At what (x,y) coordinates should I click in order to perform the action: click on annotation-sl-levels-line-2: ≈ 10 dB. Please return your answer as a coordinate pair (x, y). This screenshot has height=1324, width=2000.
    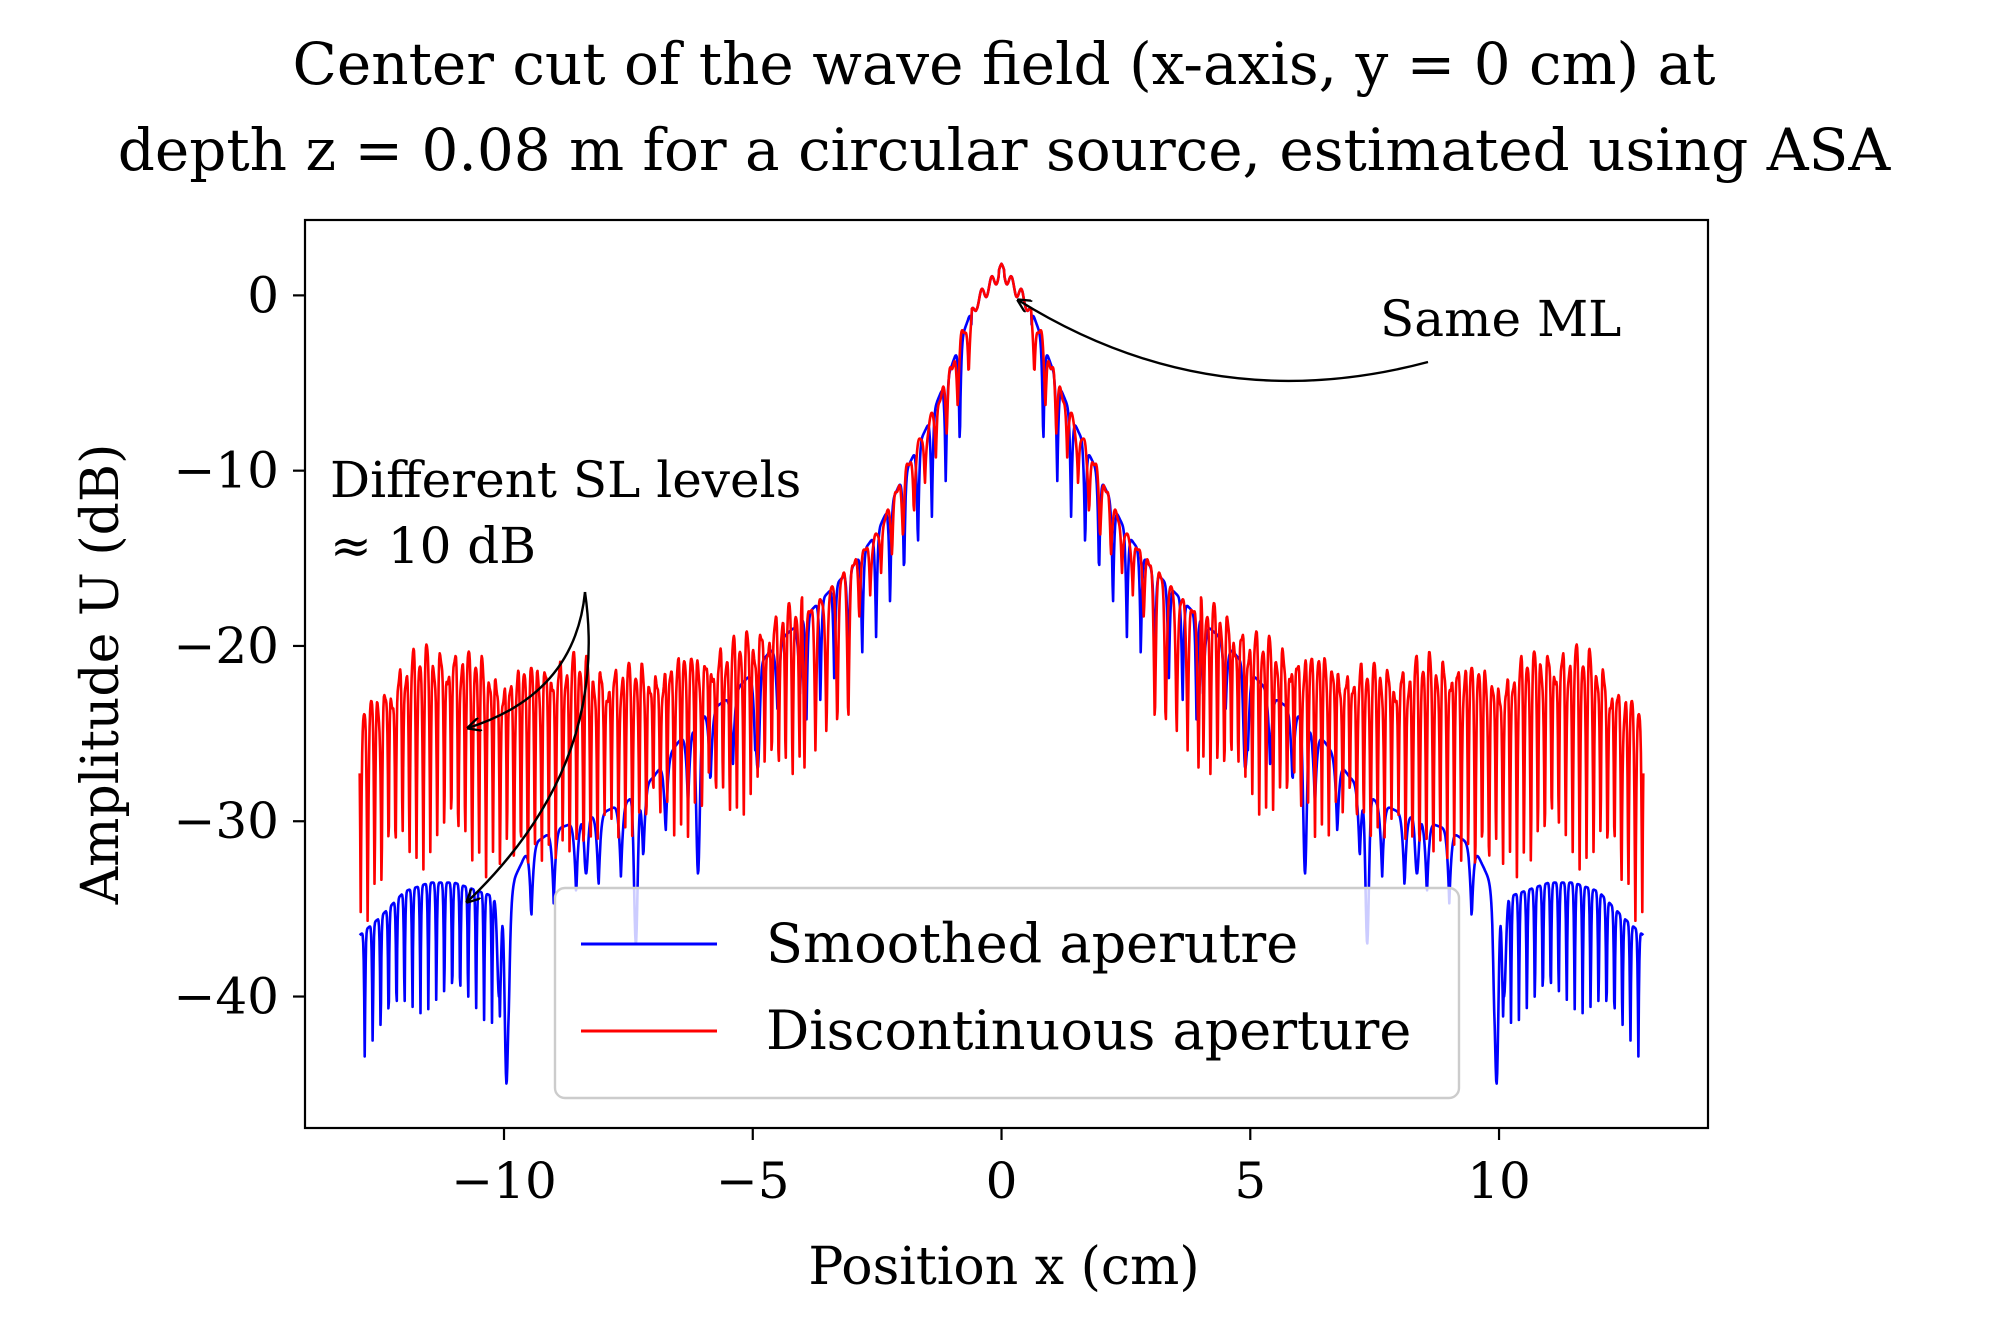
    Looking at the image, I should click on (433, 546).